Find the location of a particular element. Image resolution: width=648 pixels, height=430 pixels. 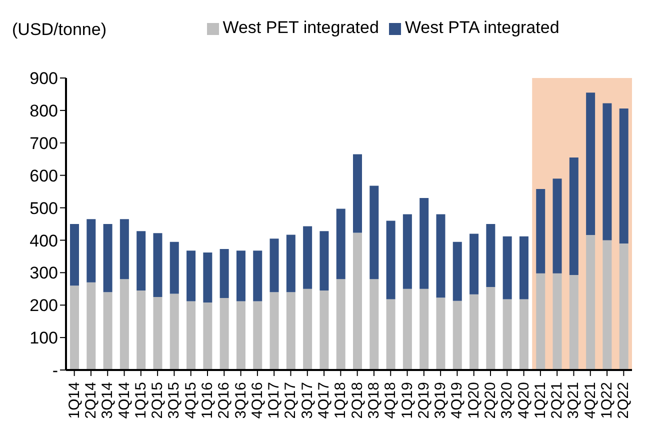

x-tick-label: 1Q22 is located at coordinates (607, 400).